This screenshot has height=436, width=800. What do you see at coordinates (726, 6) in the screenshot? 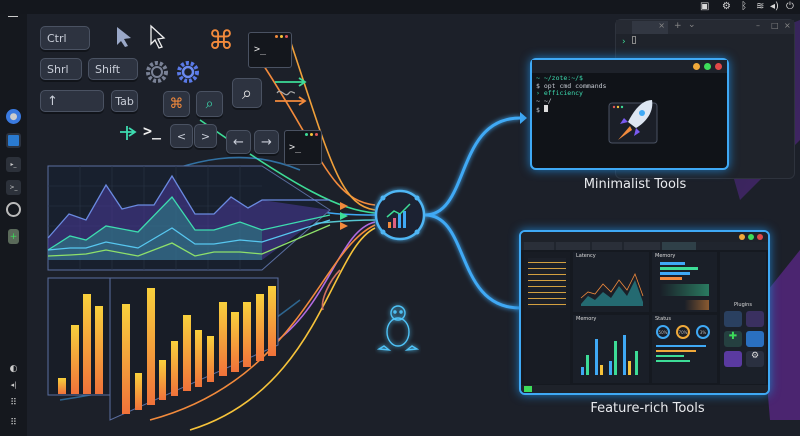
I see `settings-icon: ⚙` at bounding box center [726, 6].